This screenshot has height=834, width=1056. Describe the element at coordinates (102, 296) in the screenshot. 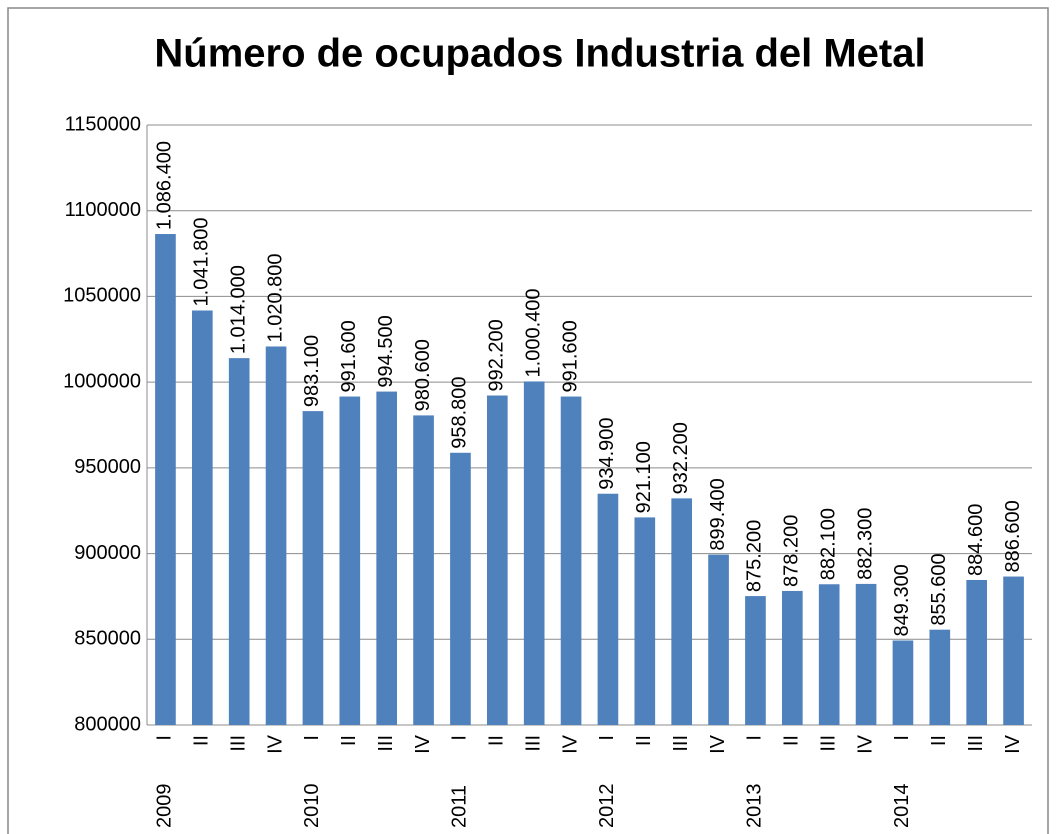

I see `y-tick-label: 1050000` at that location.